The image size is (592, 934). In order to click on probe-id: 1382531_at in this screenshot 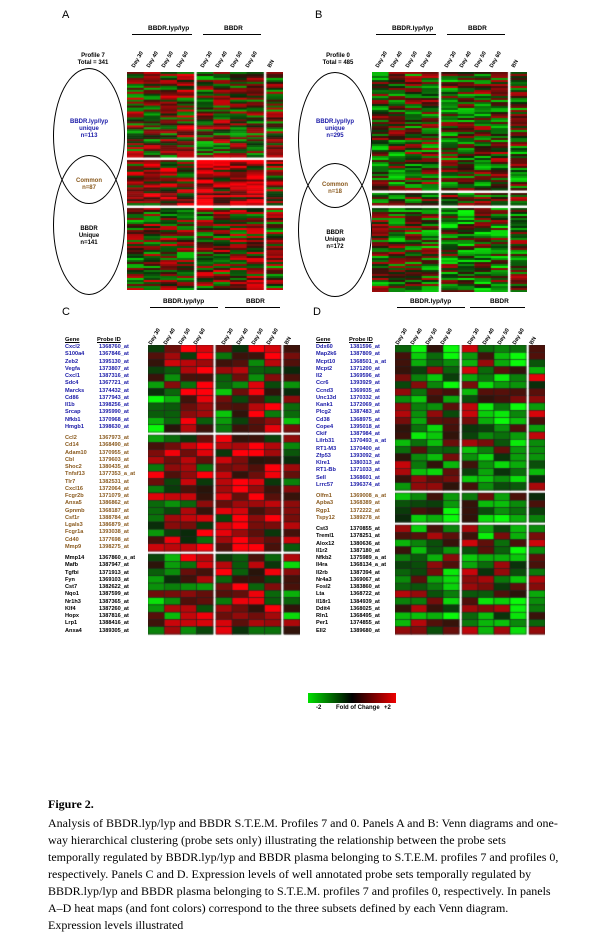, I will do `click(114, 481)`.